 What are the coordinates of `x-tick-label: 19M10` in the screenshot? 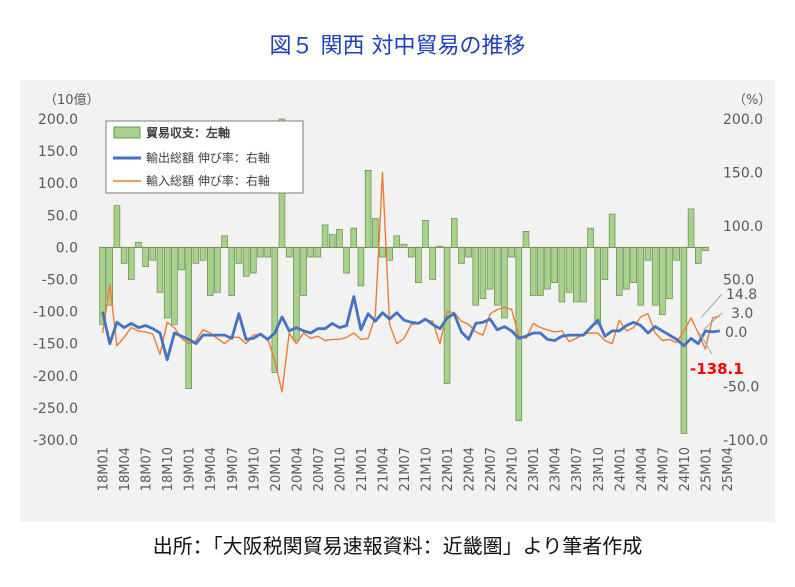 It's located at (254, 469).